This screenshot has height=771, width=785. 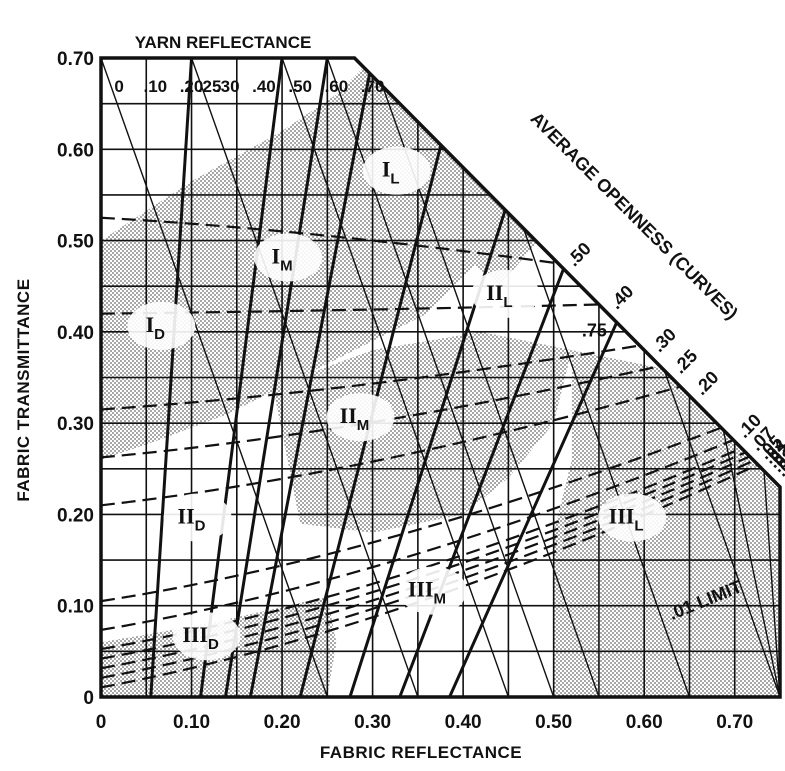 I want to click on openness-tick-label: .25, so click(x=685, y=362).